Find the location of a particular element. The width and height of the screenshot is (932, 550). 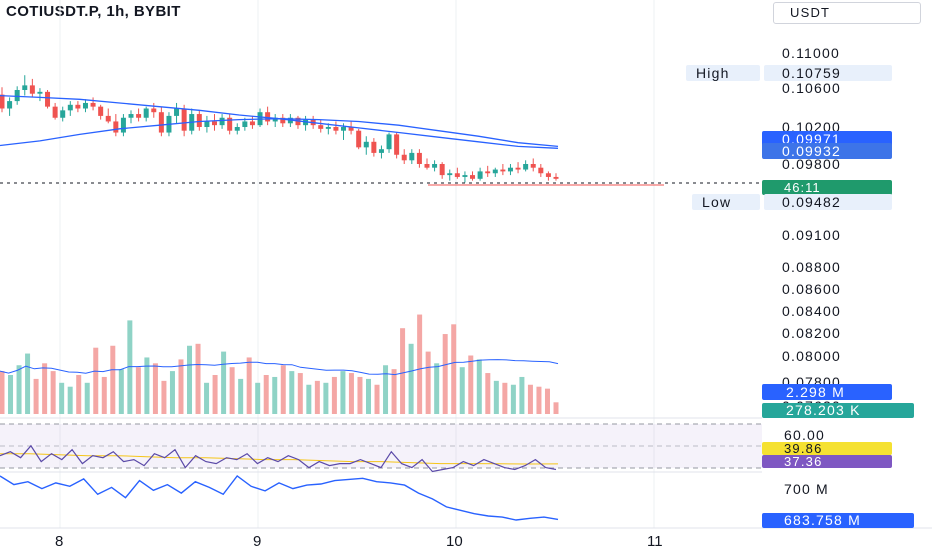

obv-value: 683.758 M is located at coordinates (822, 520).